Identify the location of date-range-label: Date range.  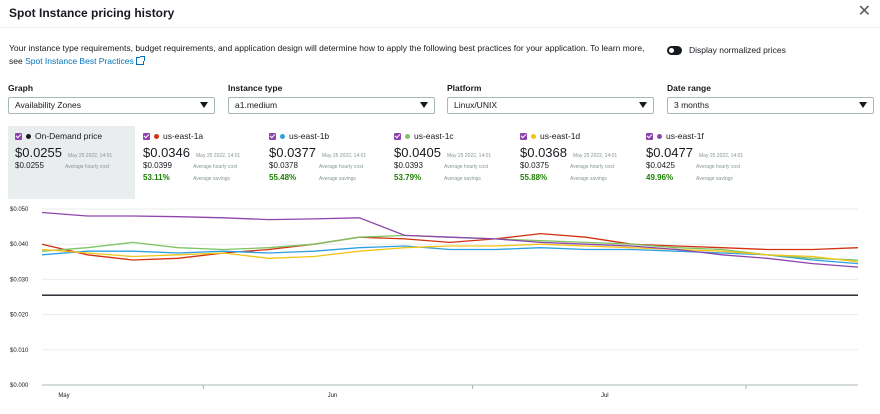
(689, 88).